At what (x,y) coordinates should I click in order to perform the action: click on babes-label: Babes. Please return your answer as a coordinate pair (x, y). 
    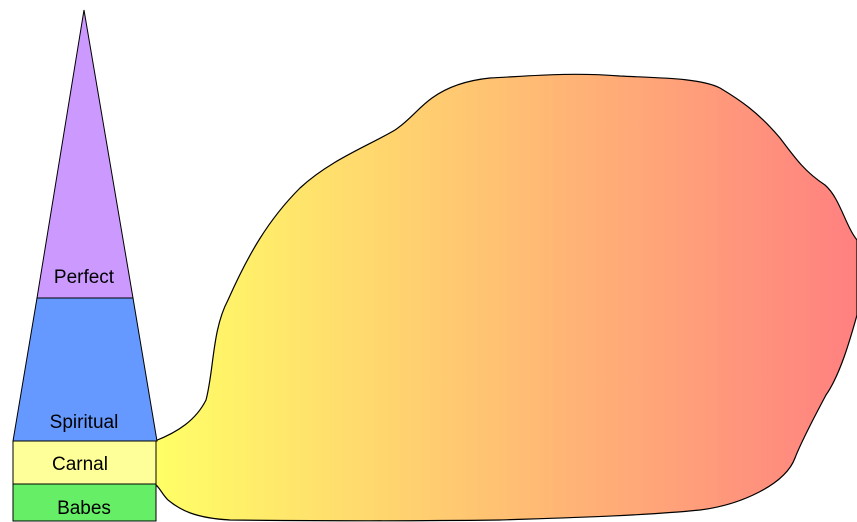
    Looking at the image, I should click on (84, 508).